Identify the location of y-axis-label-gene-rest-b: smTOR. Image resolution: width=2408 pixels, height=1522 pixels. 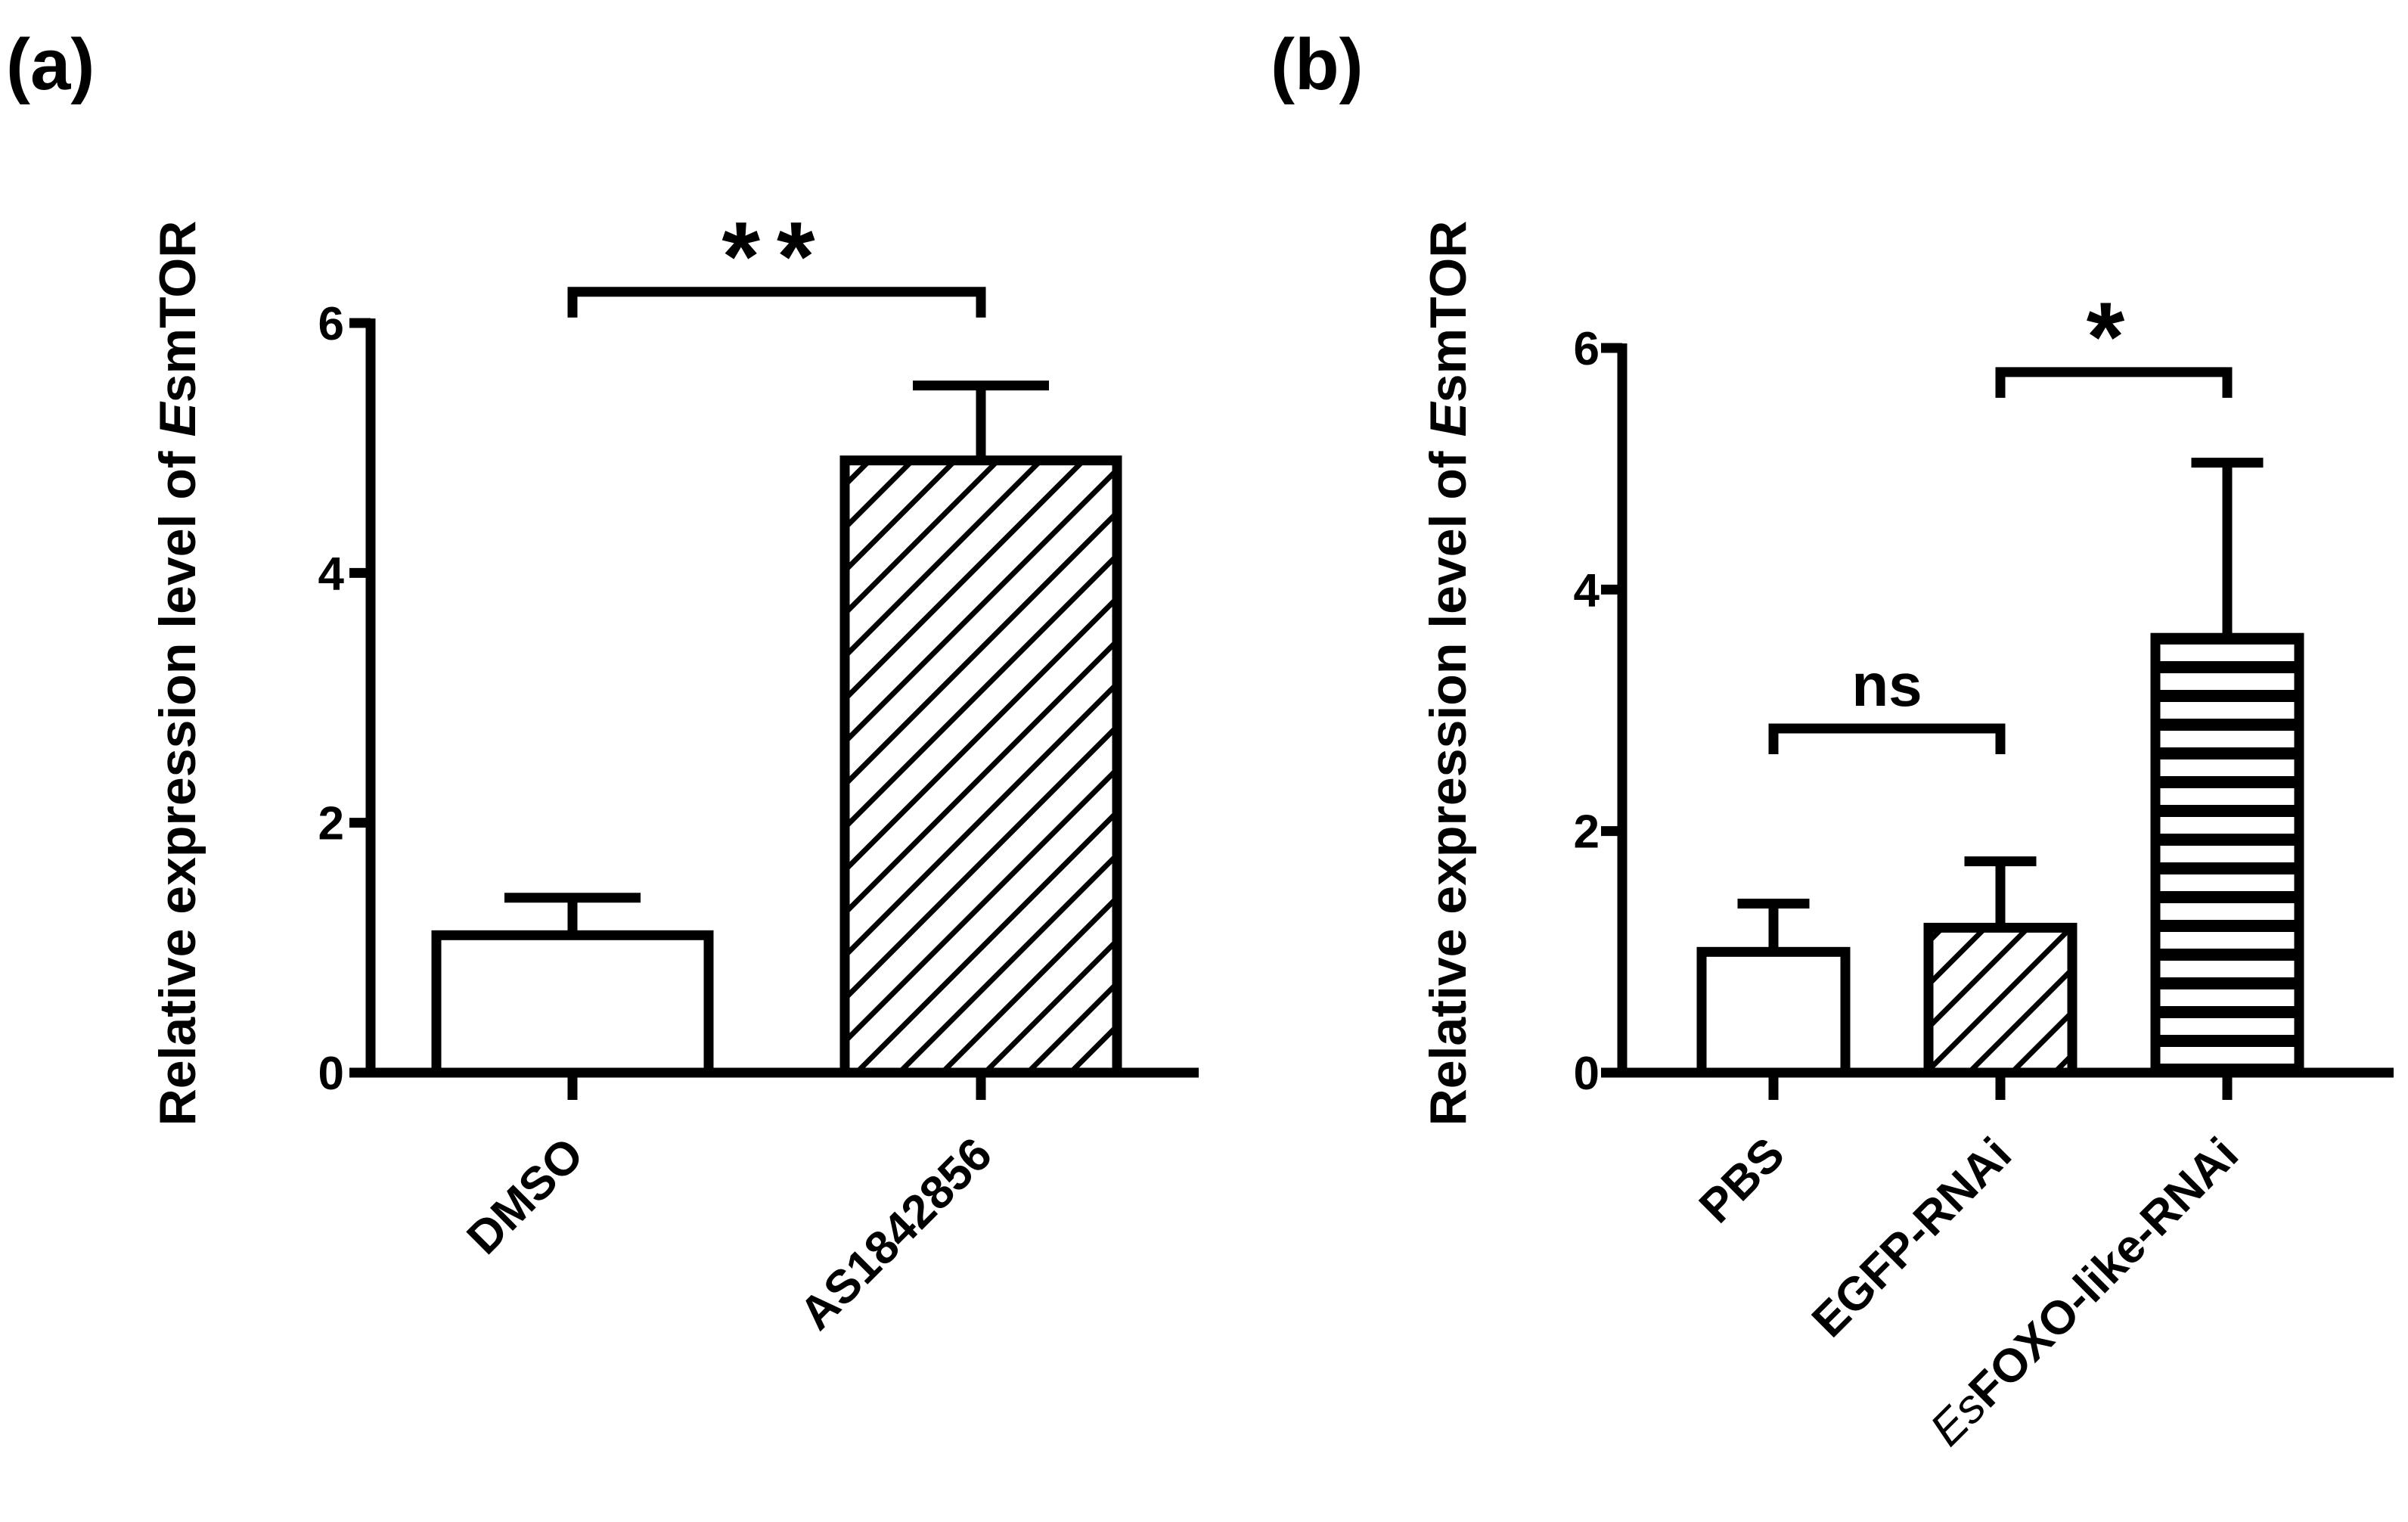
(1448, 312).